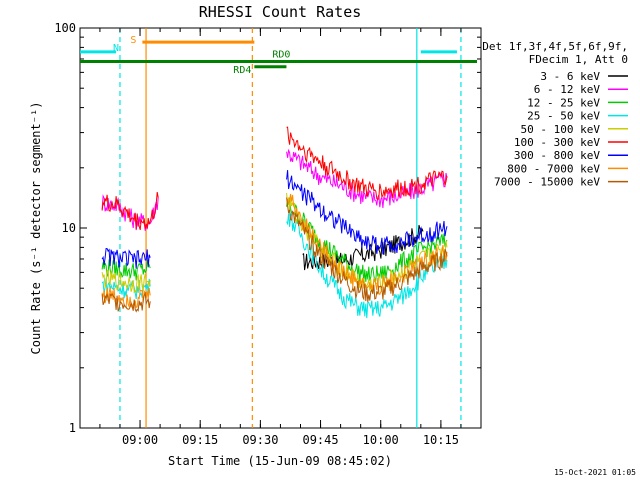  I want to click on flag-label: RD0, so click(281, 54).